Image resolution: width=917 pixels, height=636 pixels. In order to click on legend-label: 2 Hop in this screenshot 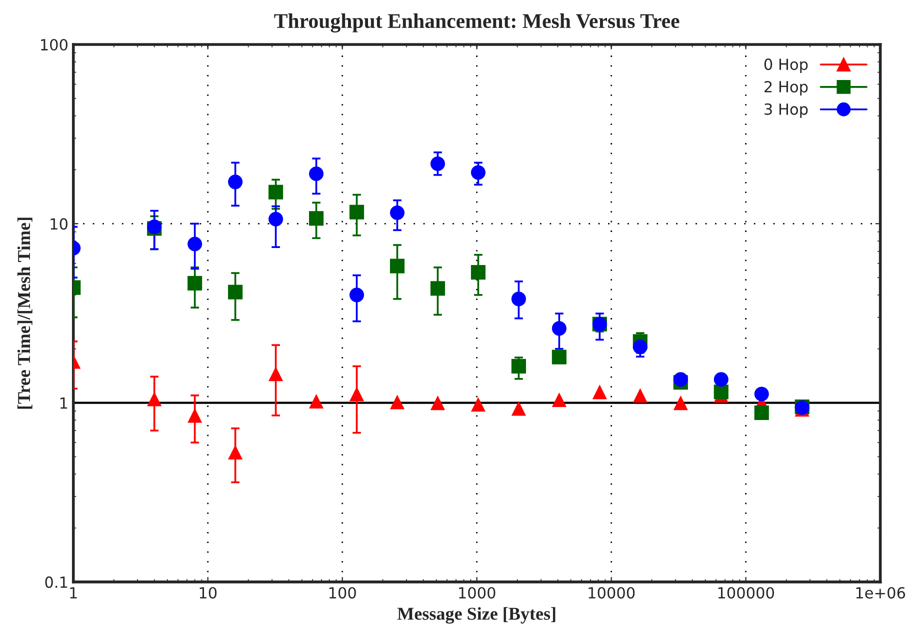, I will do `click(786, 88)`.